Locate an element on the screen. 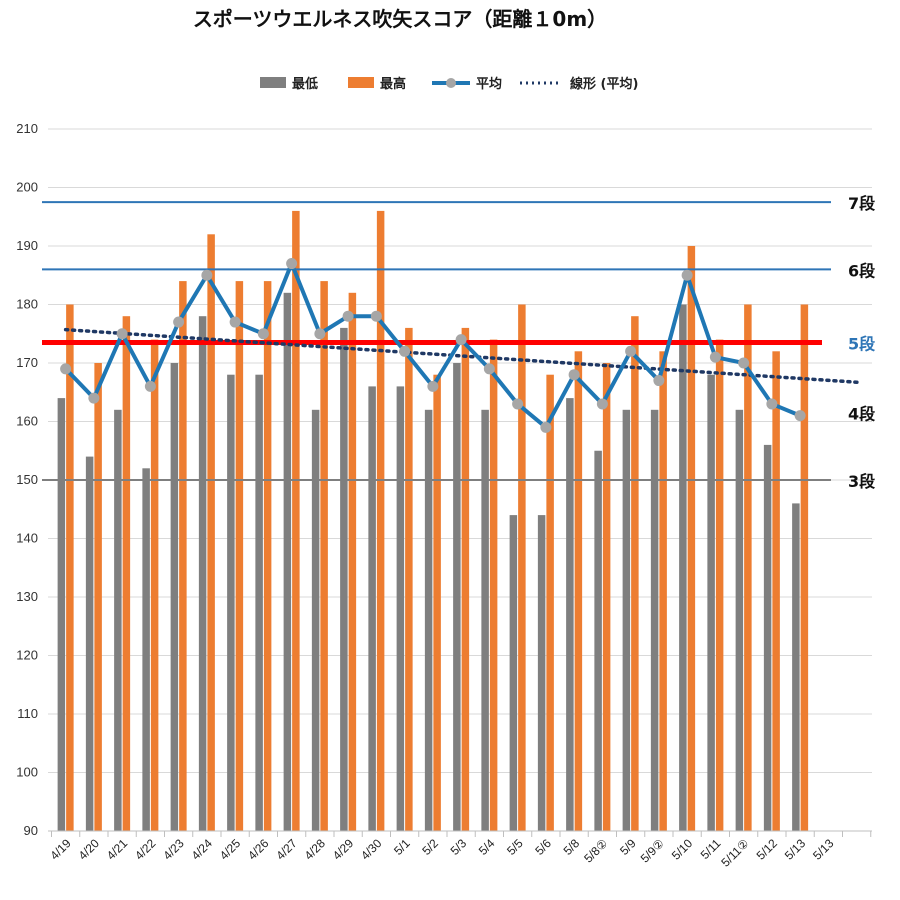 The width and height of the screenshot is (900, 900). legend-label-trend: 線形 (平均) is located at coordinates (604, 84).